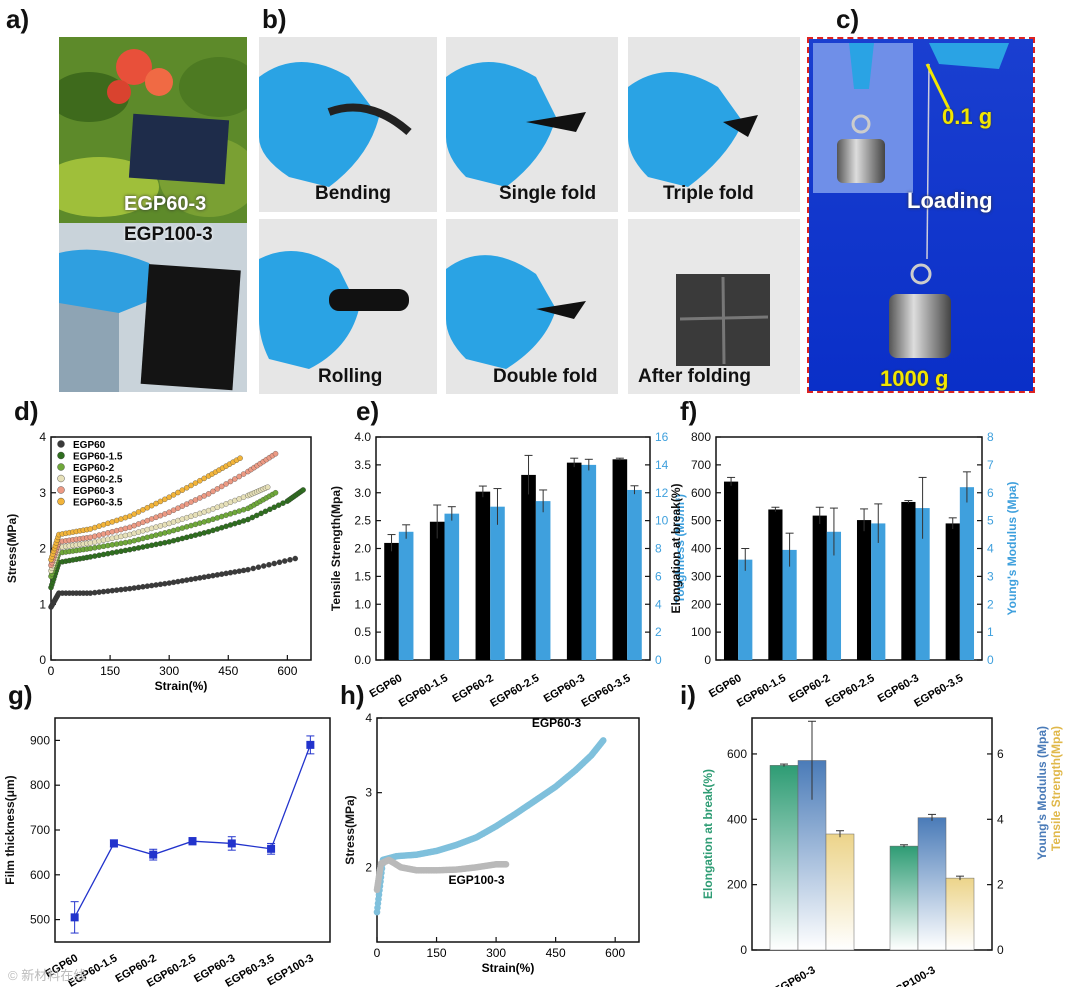 This screenshot has width=1080, height=987. Describe the element at coordinates (362, 632) in the screenshot. I see `chart-e-ytick-label-left-1: 0.5` at that location.